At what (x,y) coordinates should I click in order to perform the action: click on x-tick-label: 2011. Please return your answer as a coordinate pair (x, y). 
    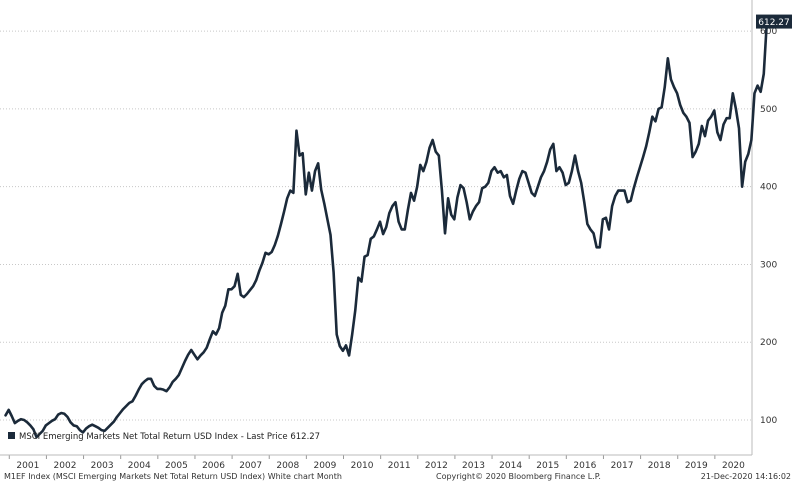
    Looking at the image, I should click on (399, 466).